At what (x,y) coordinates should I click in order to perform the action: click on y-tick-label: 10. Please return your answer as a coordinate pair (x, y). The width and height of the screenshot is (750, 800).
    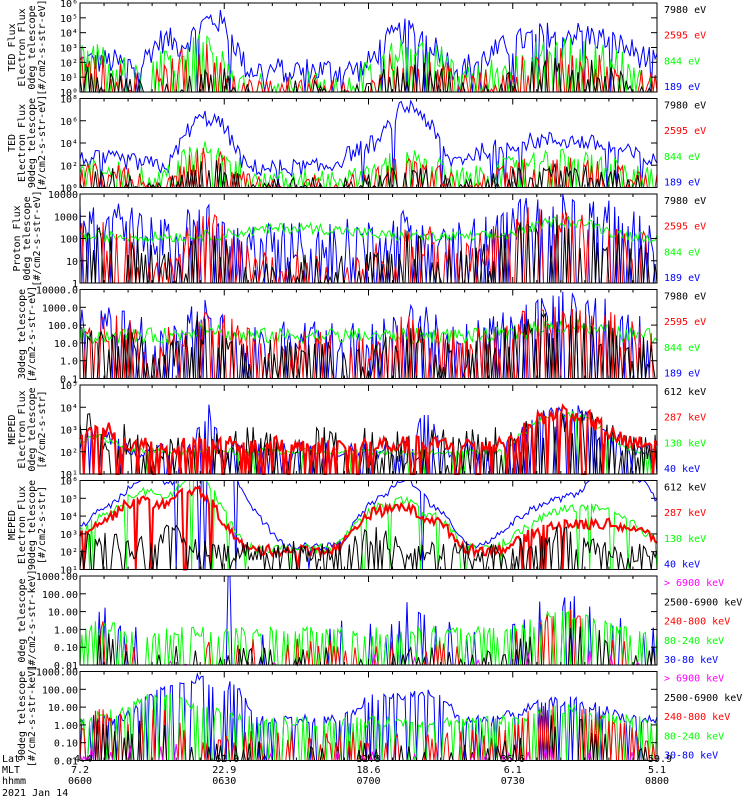
    Looking at the image, I should click on (72, 262).